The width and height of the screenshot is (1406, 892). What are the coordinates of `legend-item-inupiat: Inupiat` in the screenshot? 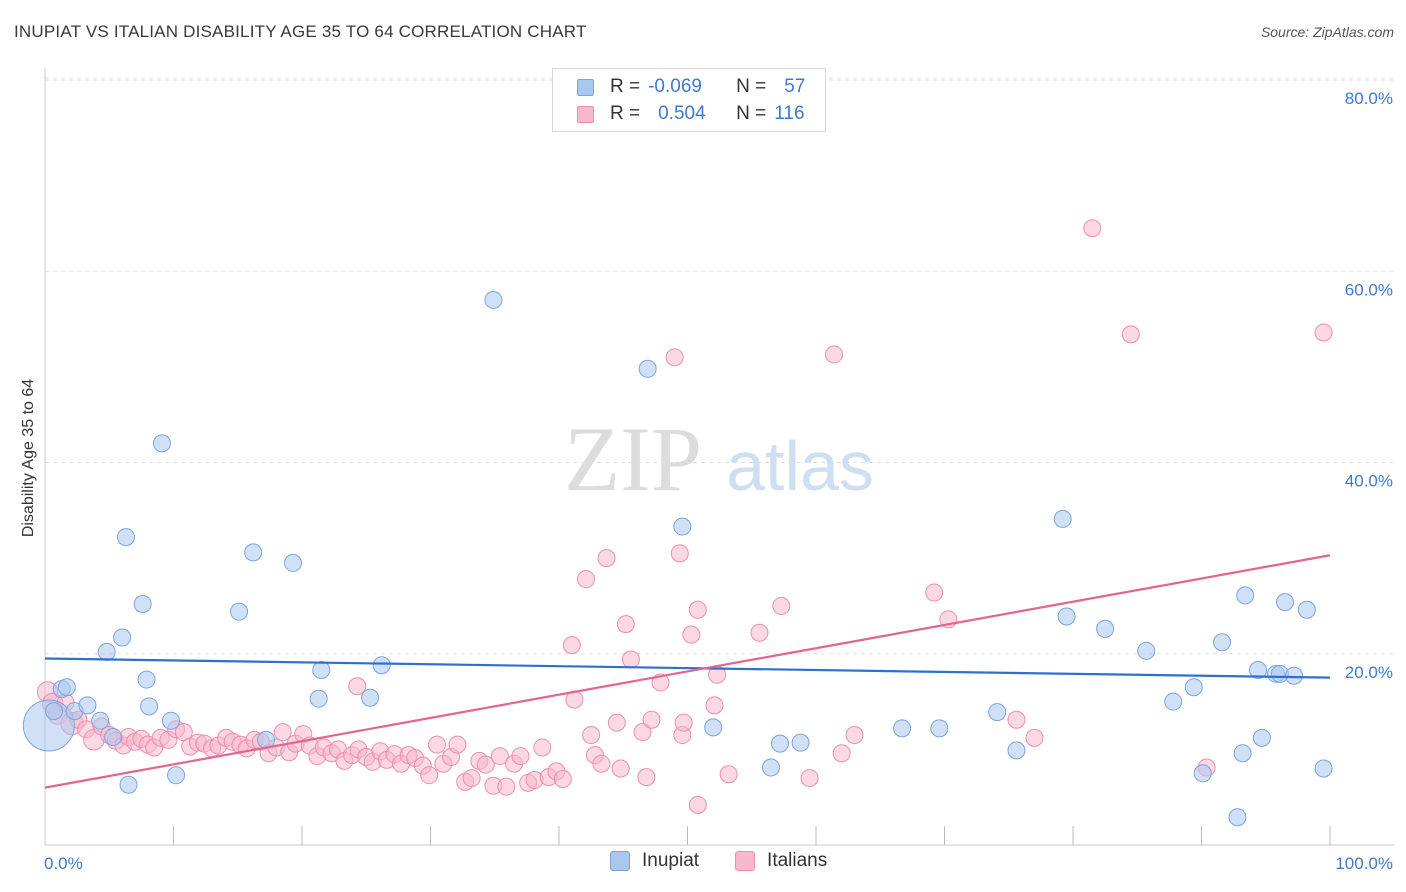 It's located at (654, 861).